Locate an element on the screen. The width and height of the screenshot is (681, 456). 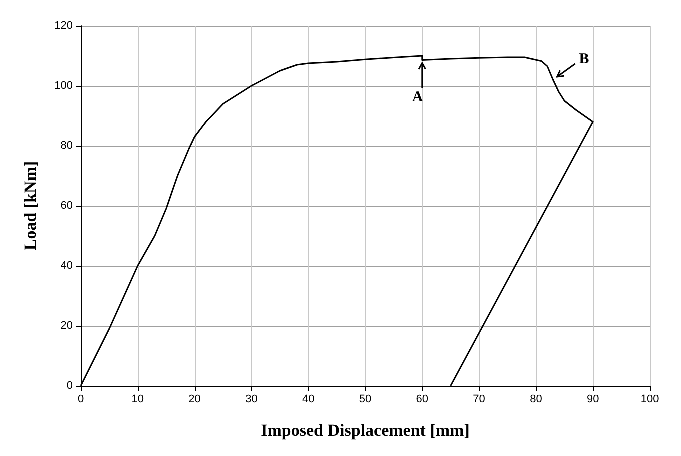
x-tick-label: 60 is located at coordinates (422, 400).